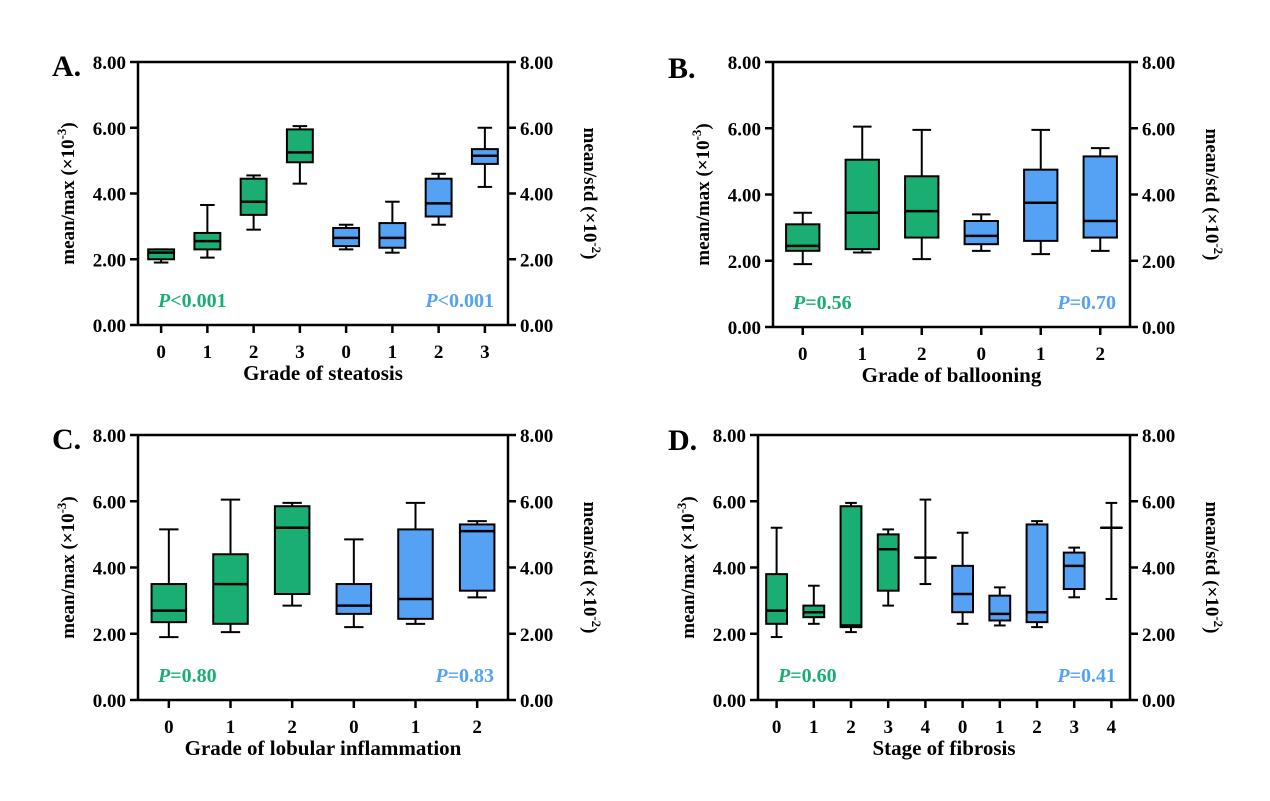 The height and width of the screenshot is (801, 1270). Describe the element at coordinates (952, 375) in the screenshot. I see `x-axis-label: Grade of ballooning` at that location.